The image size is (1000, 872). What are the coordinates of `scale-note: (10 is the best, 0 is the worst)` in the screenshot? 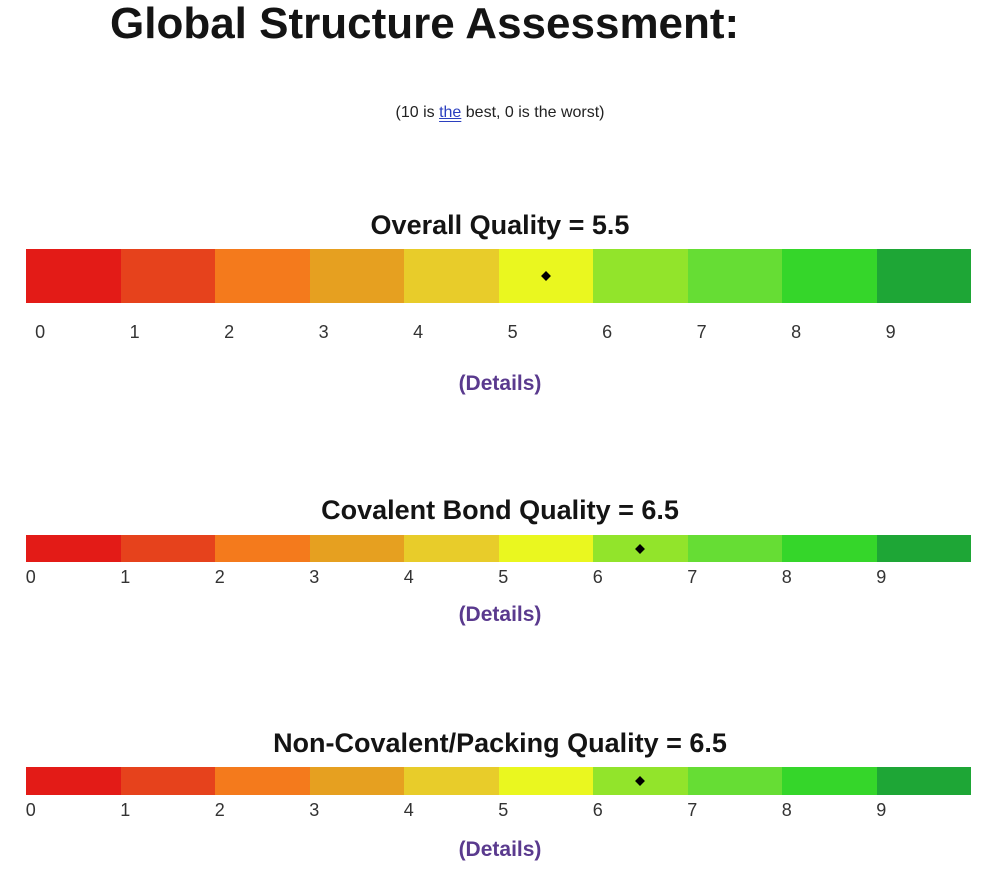 It's located at (500, 113).